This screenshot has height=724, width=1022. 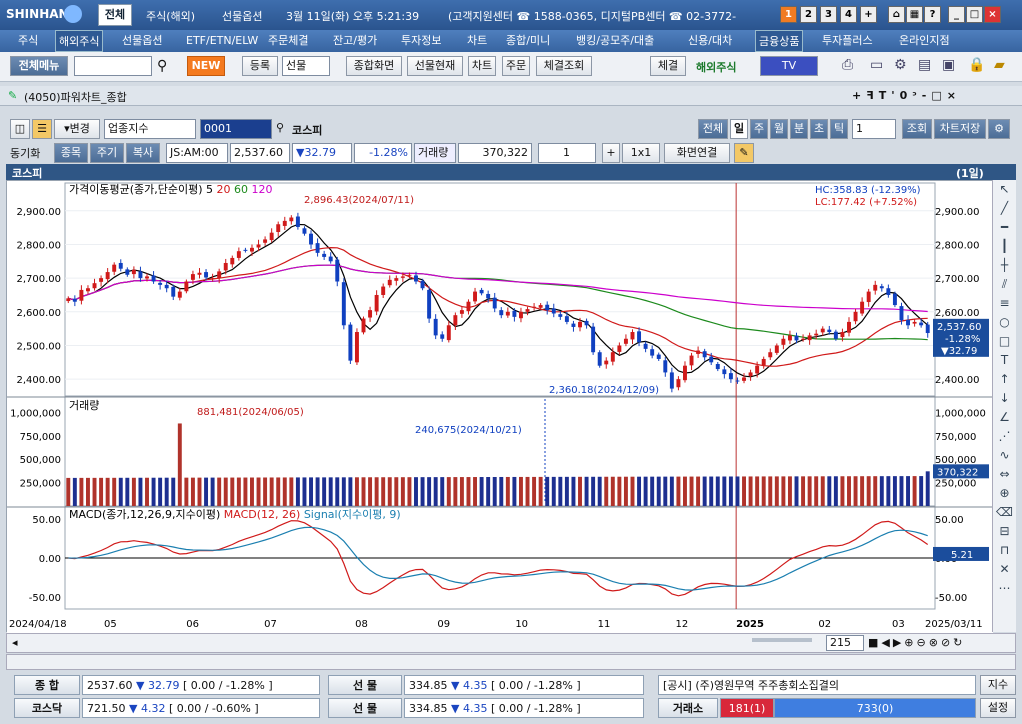 I want to click on layout-icon: ▤, so click(x=925, y=65).